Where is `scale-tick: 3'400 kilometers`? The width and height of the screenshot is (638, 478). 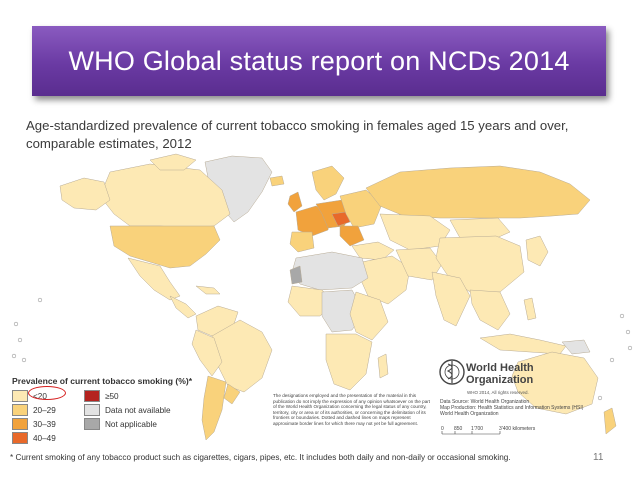
scale-tick: 3'400 kilometers is located at coordinates (517, 429).